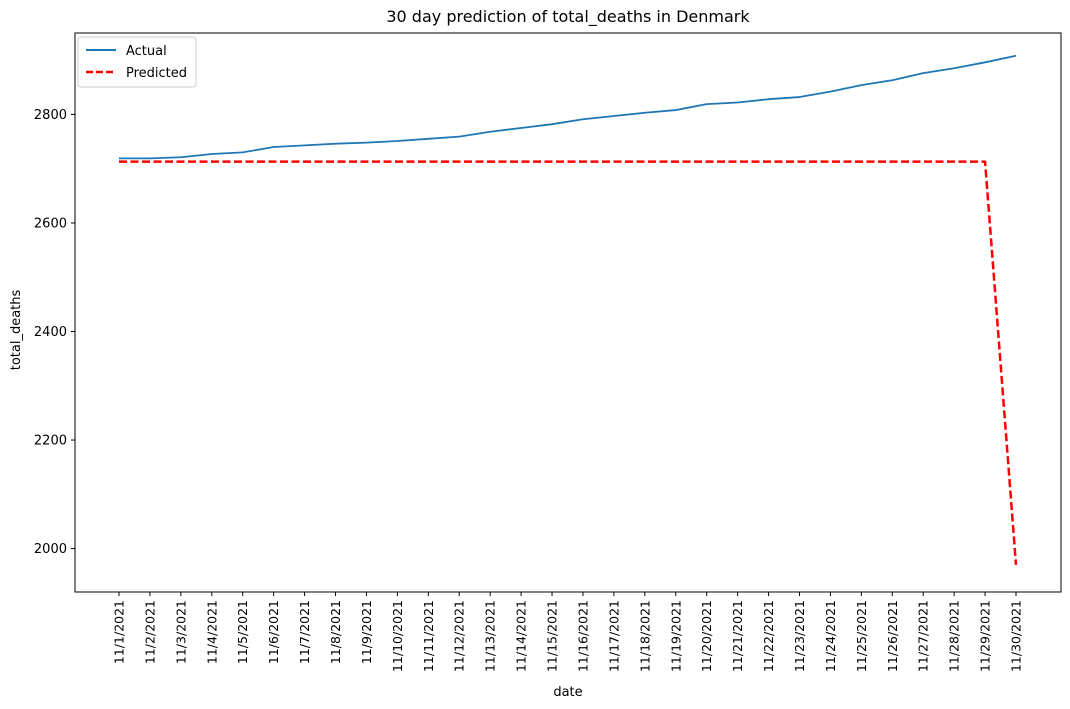 The image size is (1070, 709). I want to click on x-tick-label: 11/11/2021, so click(428, 636).